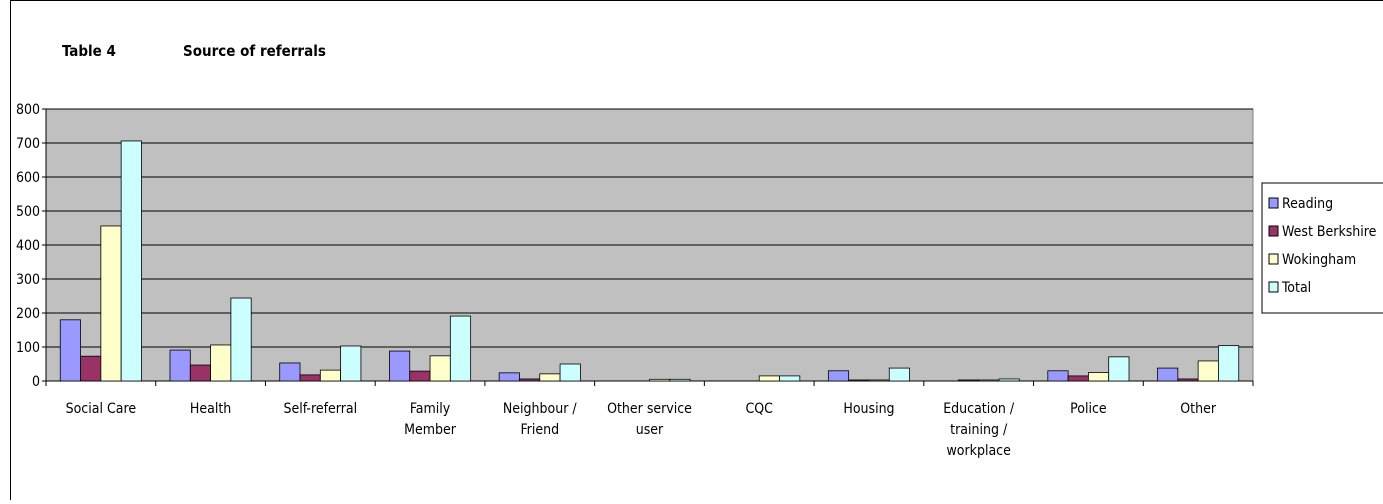 The width and height of the screenshot is (1383, 504). Describe the element at coordinates (1307, 204) in the screenshot. I see `legend-label: Reading` at that location.